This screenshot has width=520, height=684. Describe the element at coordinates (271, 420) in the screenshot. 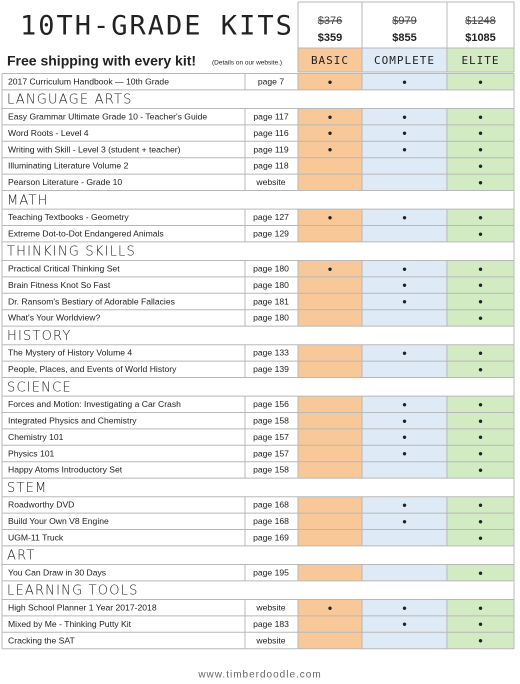

I see `item-page: page 158` at that location.